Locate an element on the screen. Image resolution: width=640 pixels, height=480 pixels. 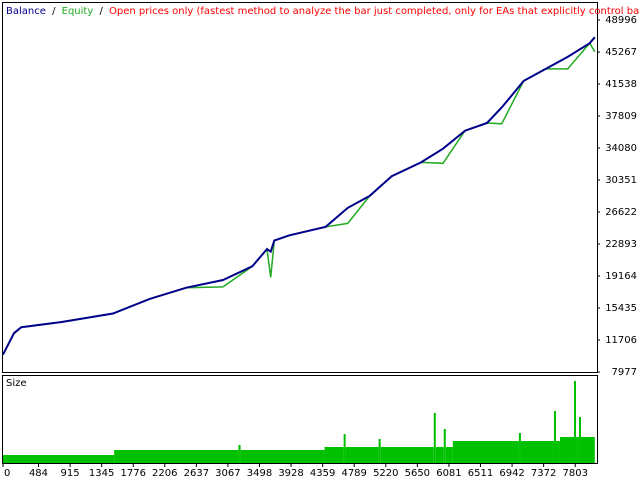
x-tick-label: 7372 is located at coordinates (543, 473).